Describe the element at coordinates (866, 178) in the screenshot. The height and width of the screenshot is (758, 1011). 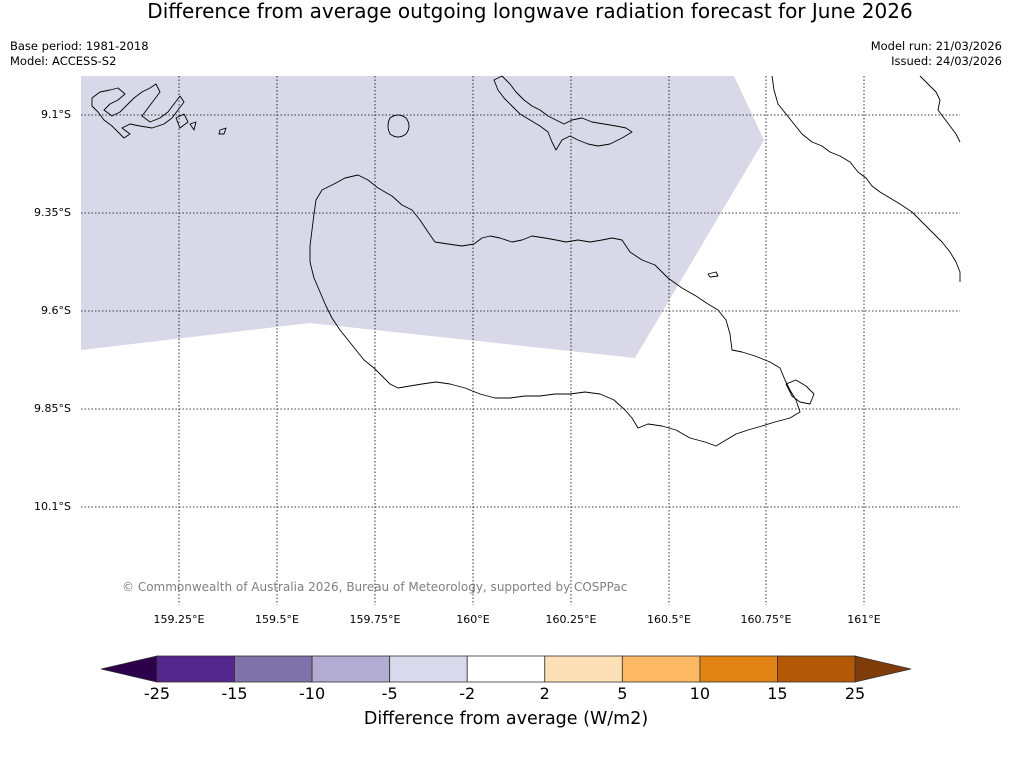
I see `coastline-malaita` at that location.